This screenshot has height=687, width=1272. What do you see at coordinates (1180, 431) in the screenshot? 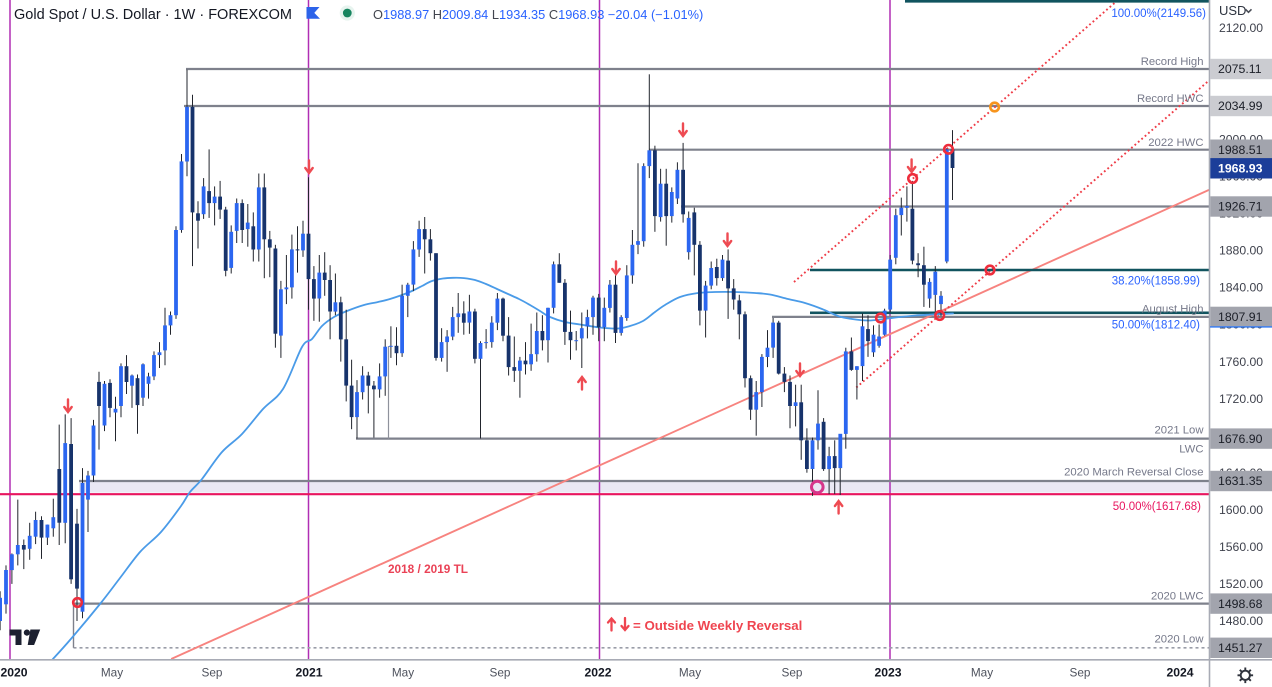
I see `svg-text: 2021 Low` at bounding box center [1180, 431].